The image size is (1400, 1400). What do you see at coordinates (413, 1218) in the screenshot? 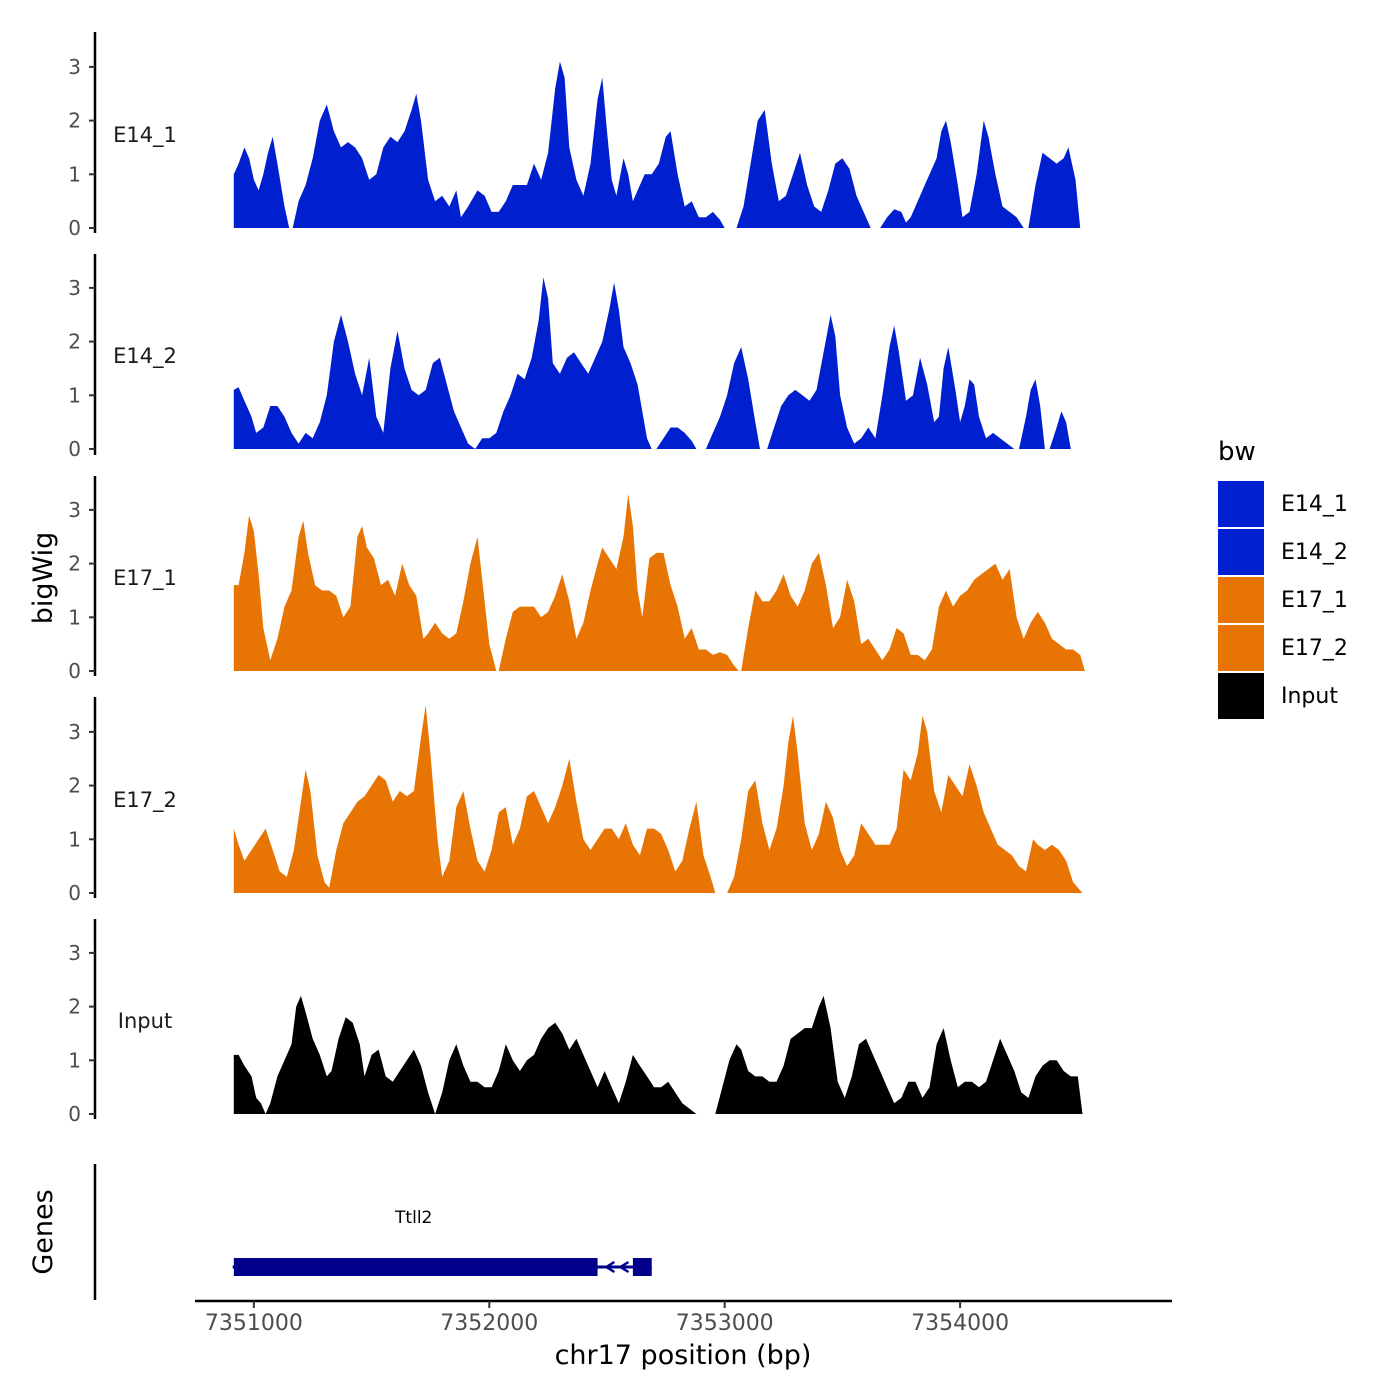
I see `gene-label-Ttll2: Ttll2` at bounding box center [413, 1218].